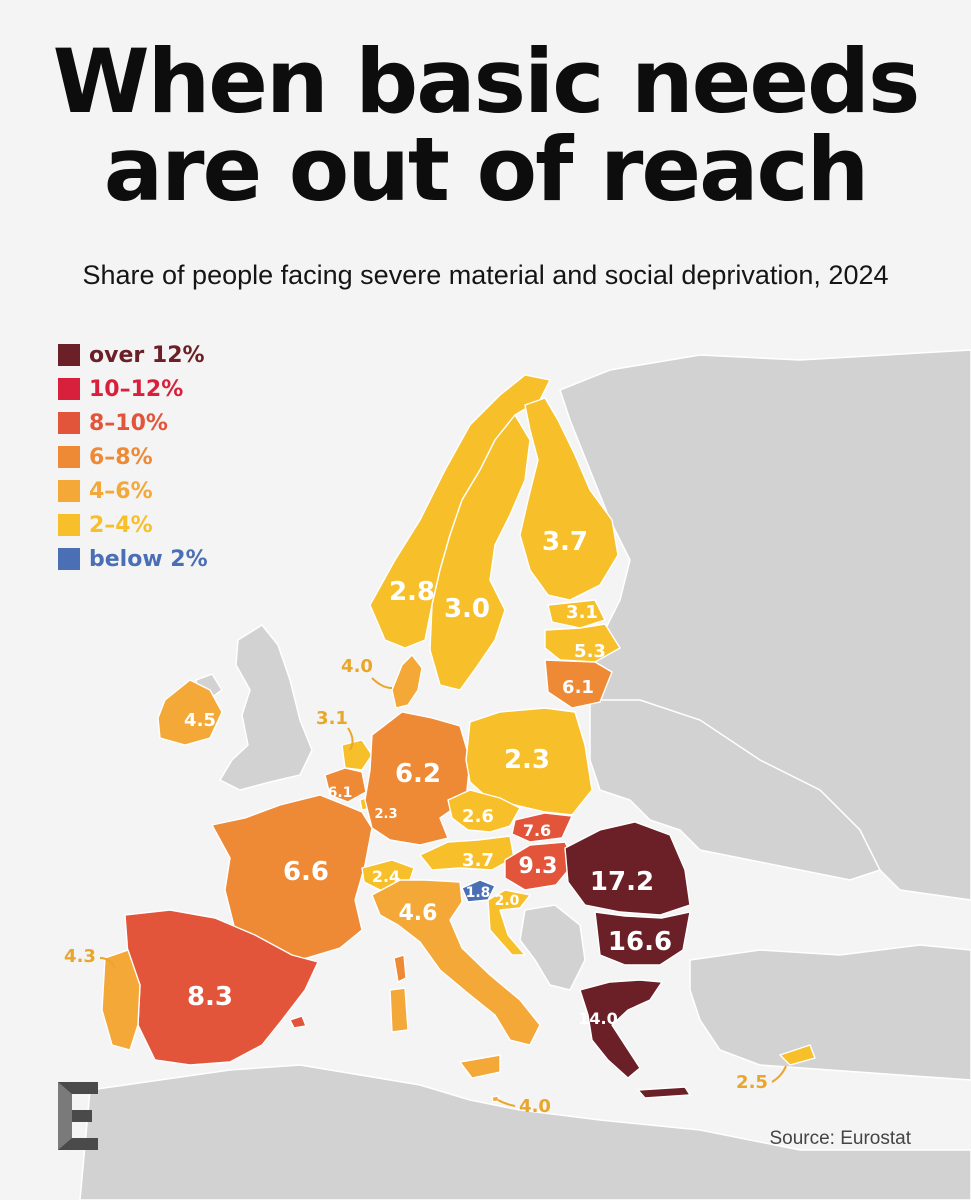 The image size is (971, 1200). I want to click on country-sweden, so click(480, 552).